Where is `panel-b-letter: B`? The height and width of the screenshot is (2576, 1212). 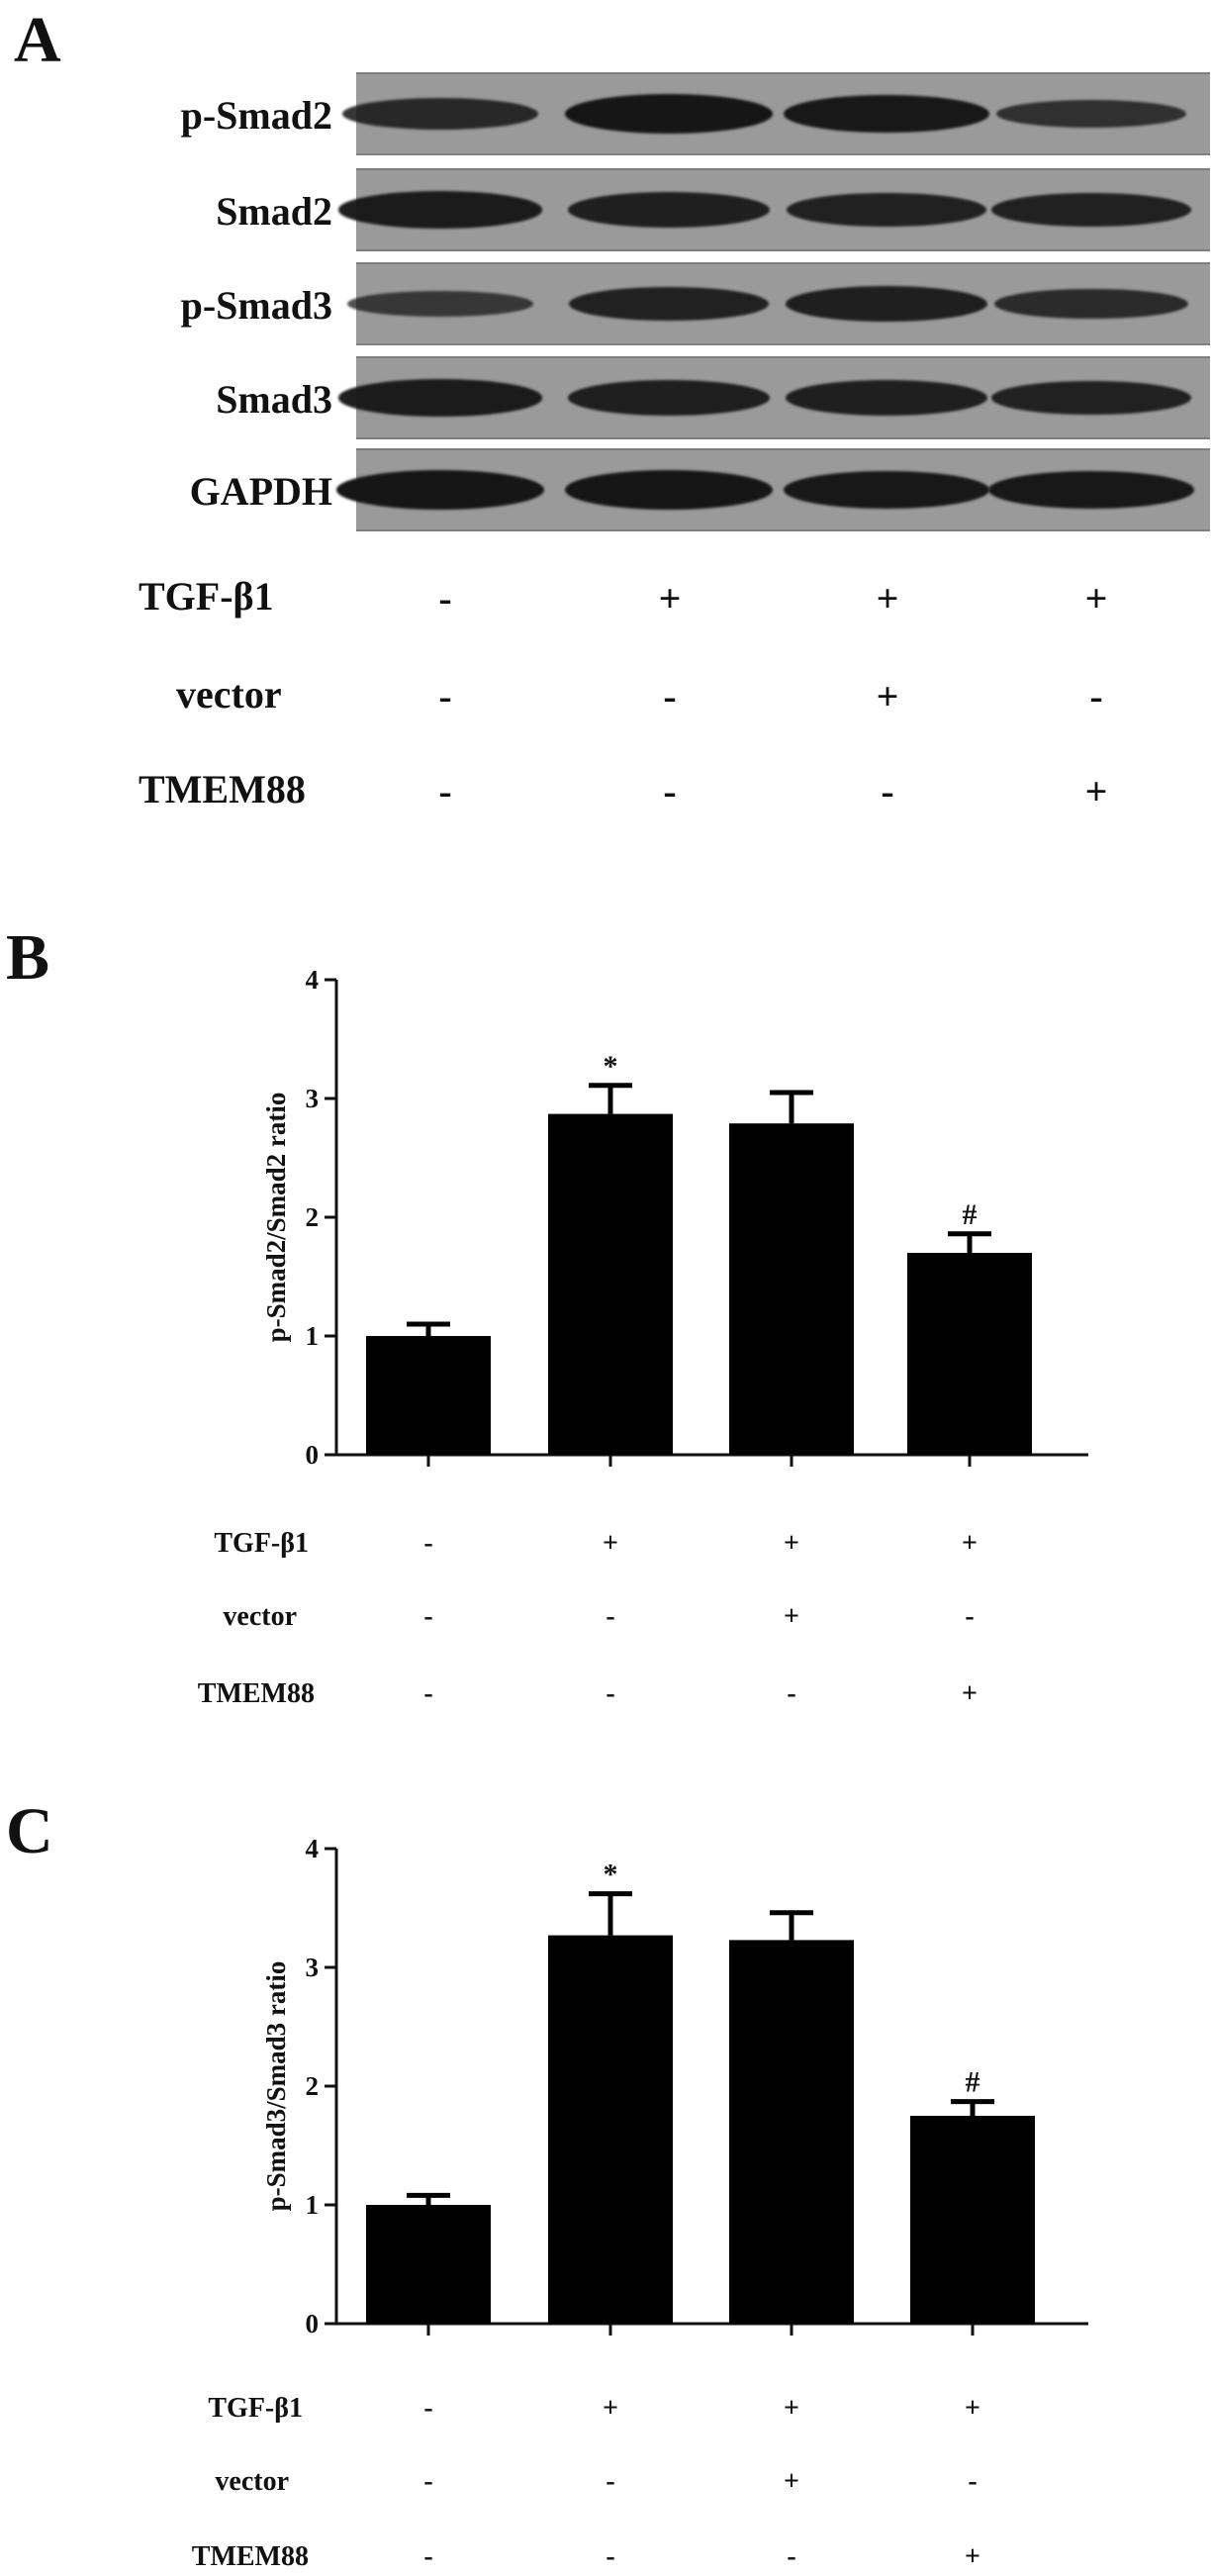 panel-b-letter: B is located at coordinates (28, 957).